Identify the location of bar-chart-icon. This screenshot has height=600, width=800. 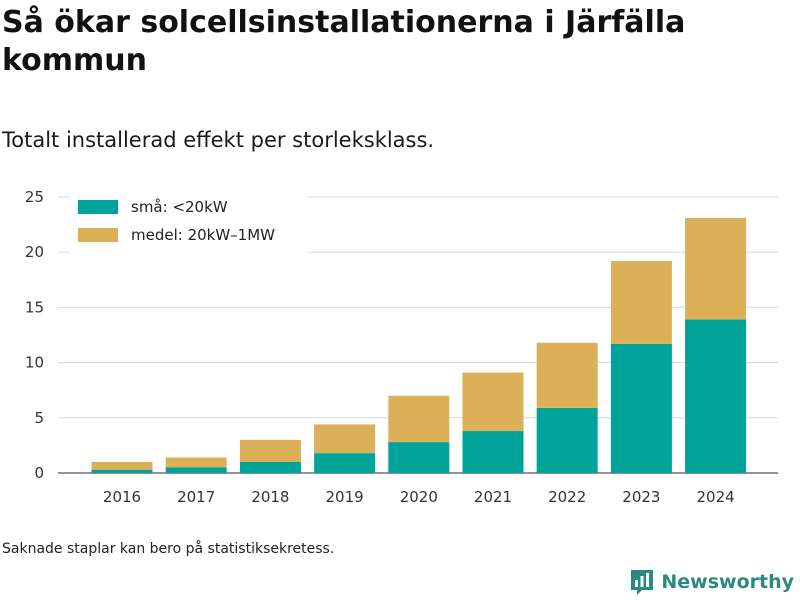
(642, 582).